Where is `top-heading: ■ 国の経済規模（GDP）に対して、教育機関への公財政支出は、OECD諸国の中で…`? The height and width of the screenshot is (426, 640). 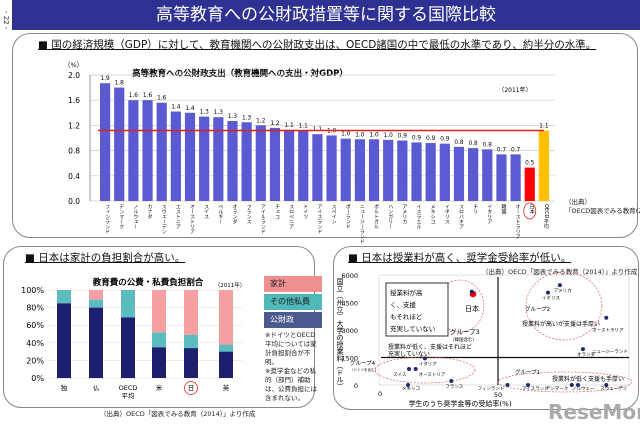
top-heading: ■ 国の経済規模（GDP）に対して、教育機関への公財政支出は、OECD諸国の中で… is located at coordinates (317, 45).